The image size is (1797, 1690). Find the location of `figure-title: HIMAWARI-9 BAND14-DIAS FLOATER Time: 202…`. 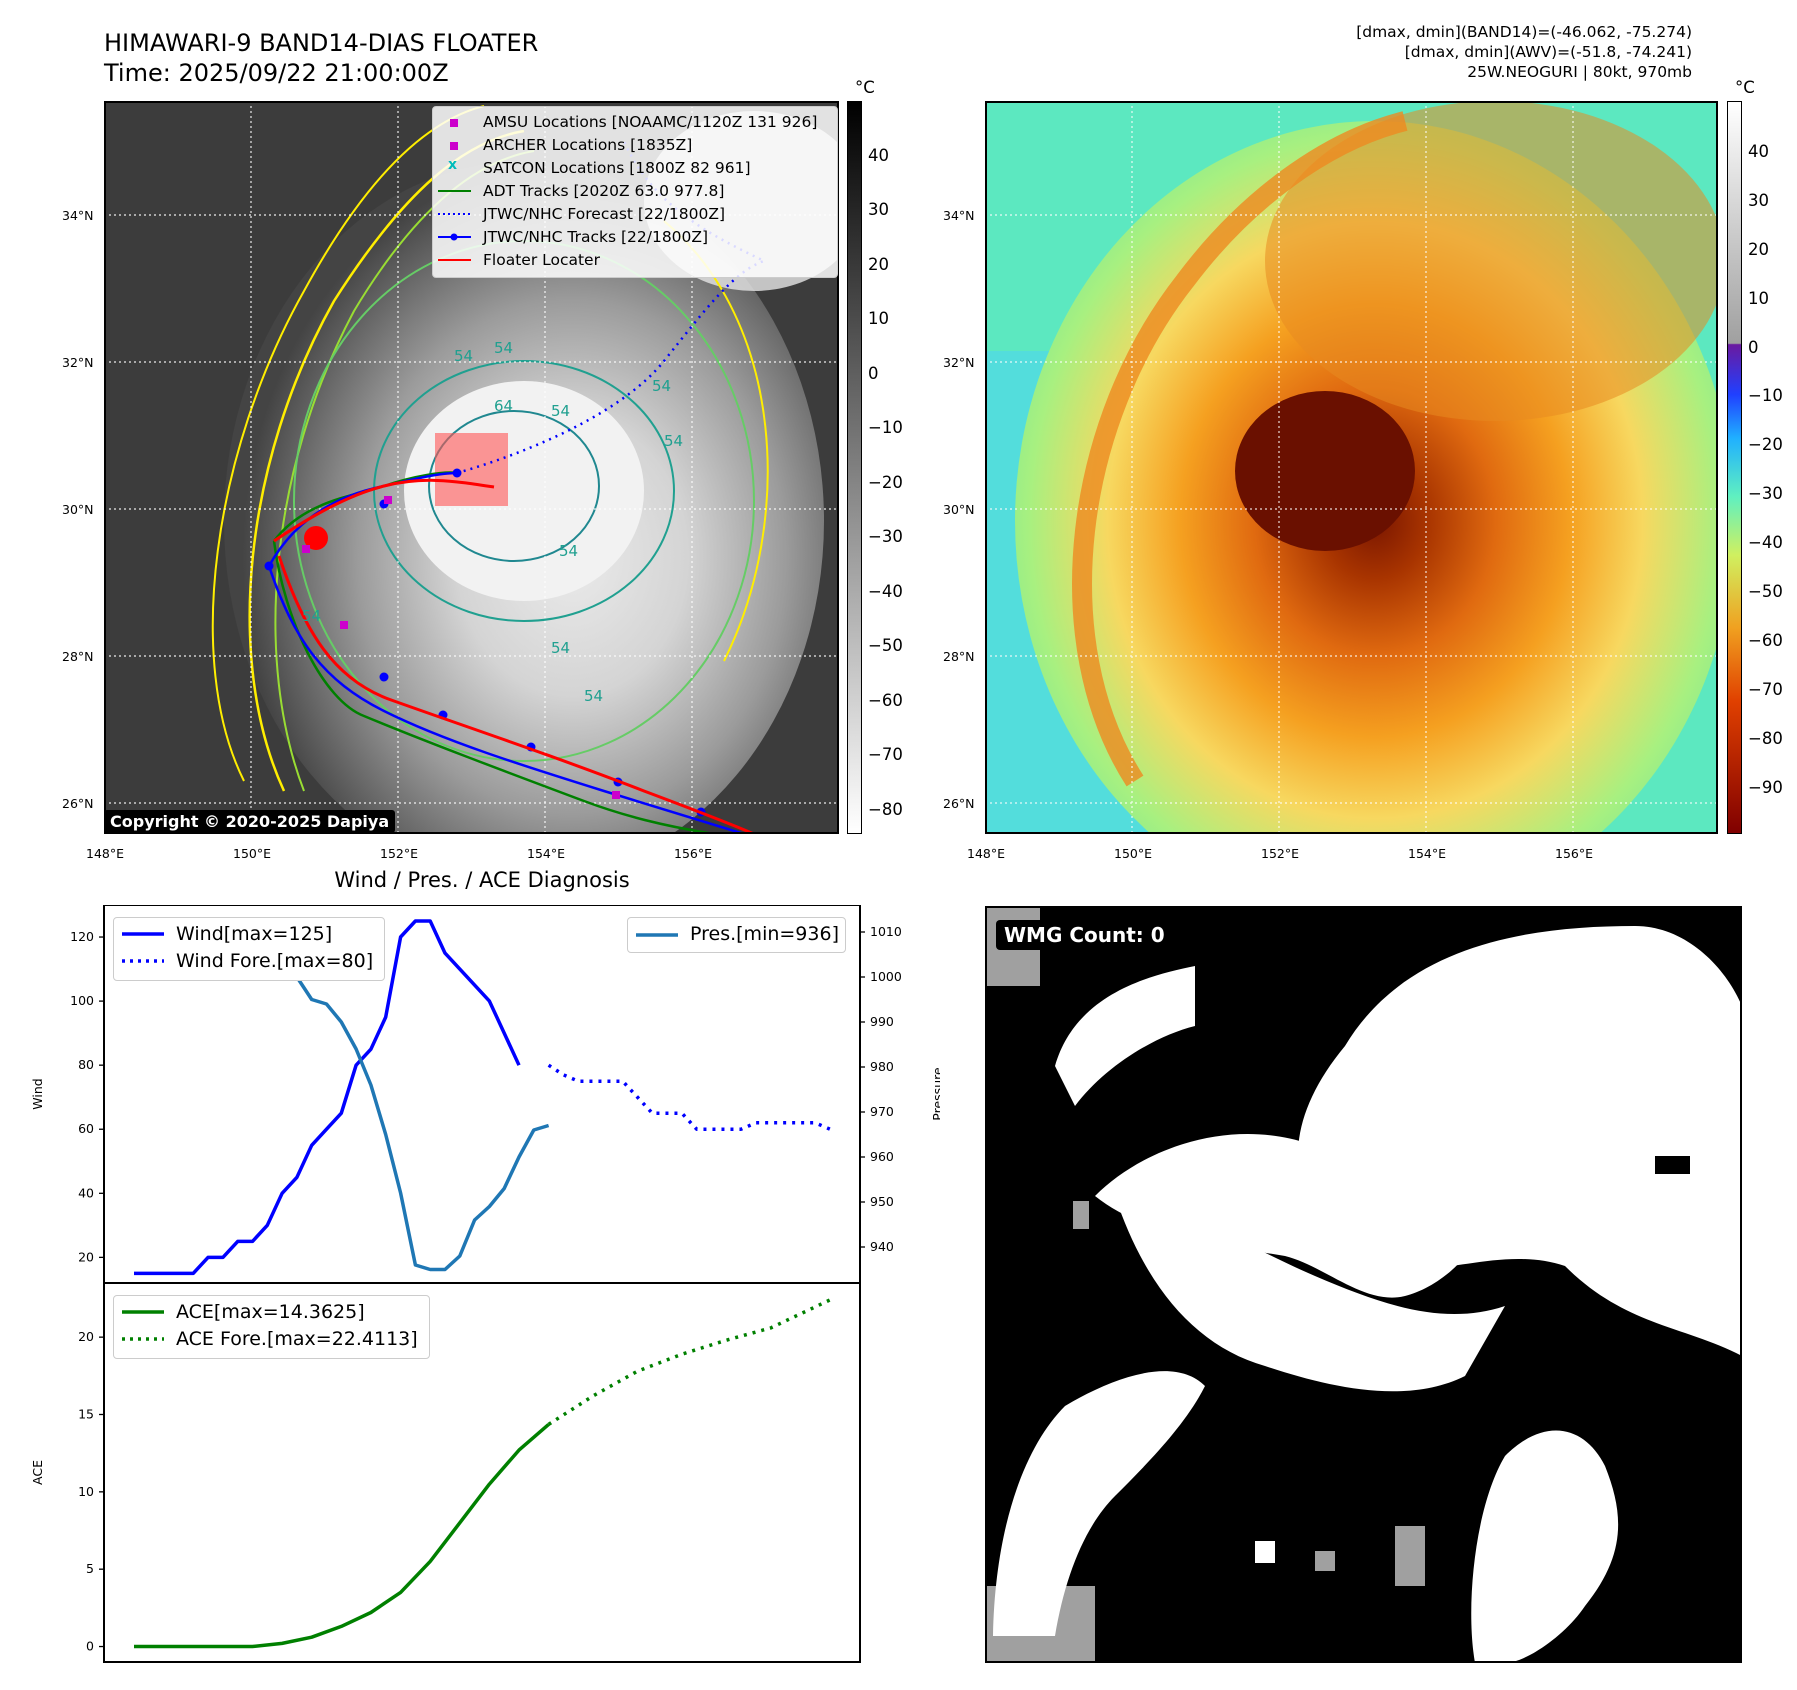

figure-title: HIMAWARI-9 BAND14-DIAS FLOATER Time: 202… is located at coordinates (321, 58).